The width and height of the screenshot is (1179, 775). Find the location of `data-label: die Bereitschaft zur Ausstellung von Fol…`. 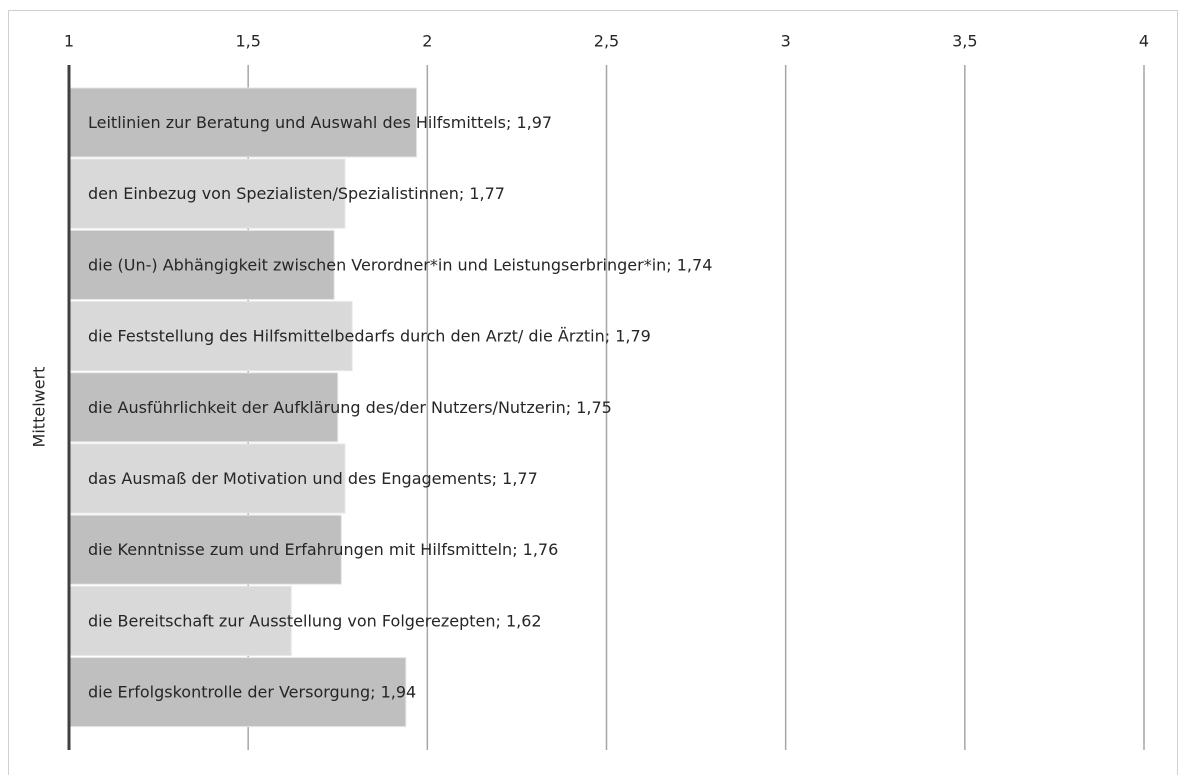

data-label: die Bereitschaft zur Ausstellung von Fol… is located at coordinates (315, 620).